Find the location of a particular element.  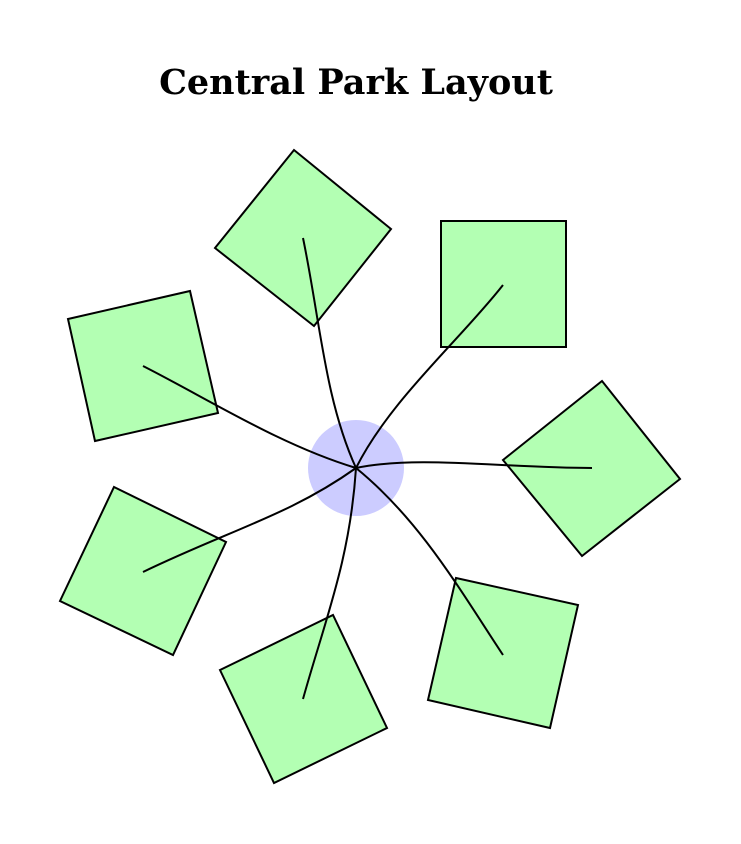

block-northeast is located at coordinates (503, 284).